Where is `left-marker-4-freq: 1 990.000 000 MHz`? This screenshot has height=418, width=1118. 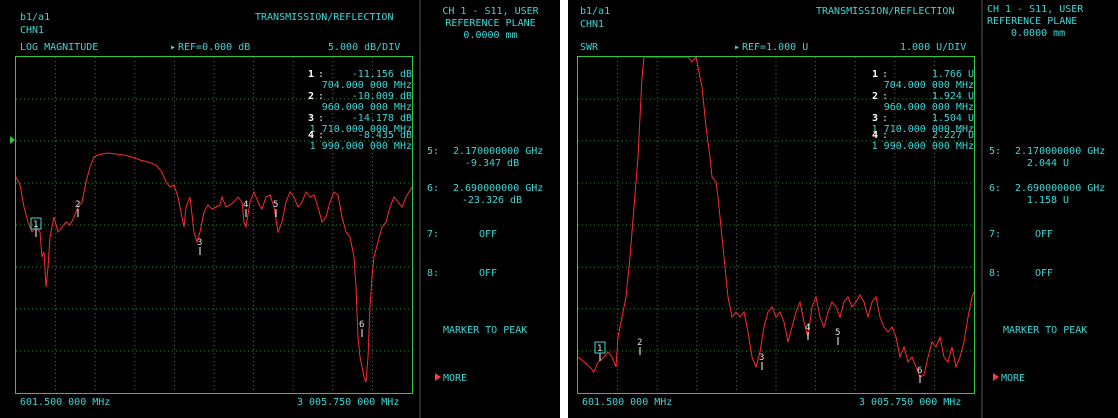
left-marker-4-freq: 1 990.000 000 MHz is located at coordinates (351, 146).